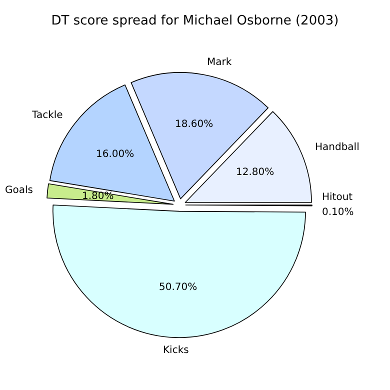  What do you see at coordinates (115, 154) in the screenshot?
I see `data-label: 16.00%` at bounding box center [115, 154].